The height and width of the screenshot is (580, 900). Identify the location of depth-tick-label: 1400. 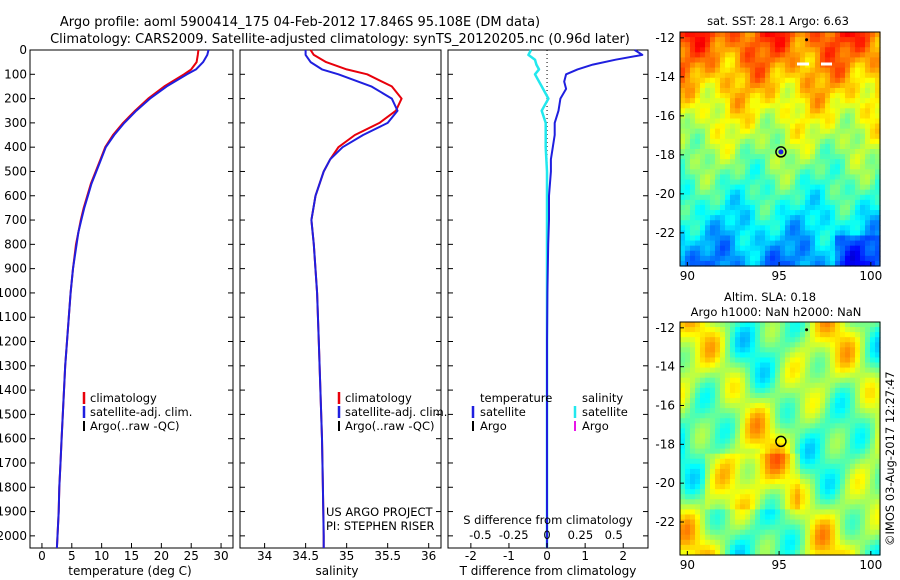
(13, 390).